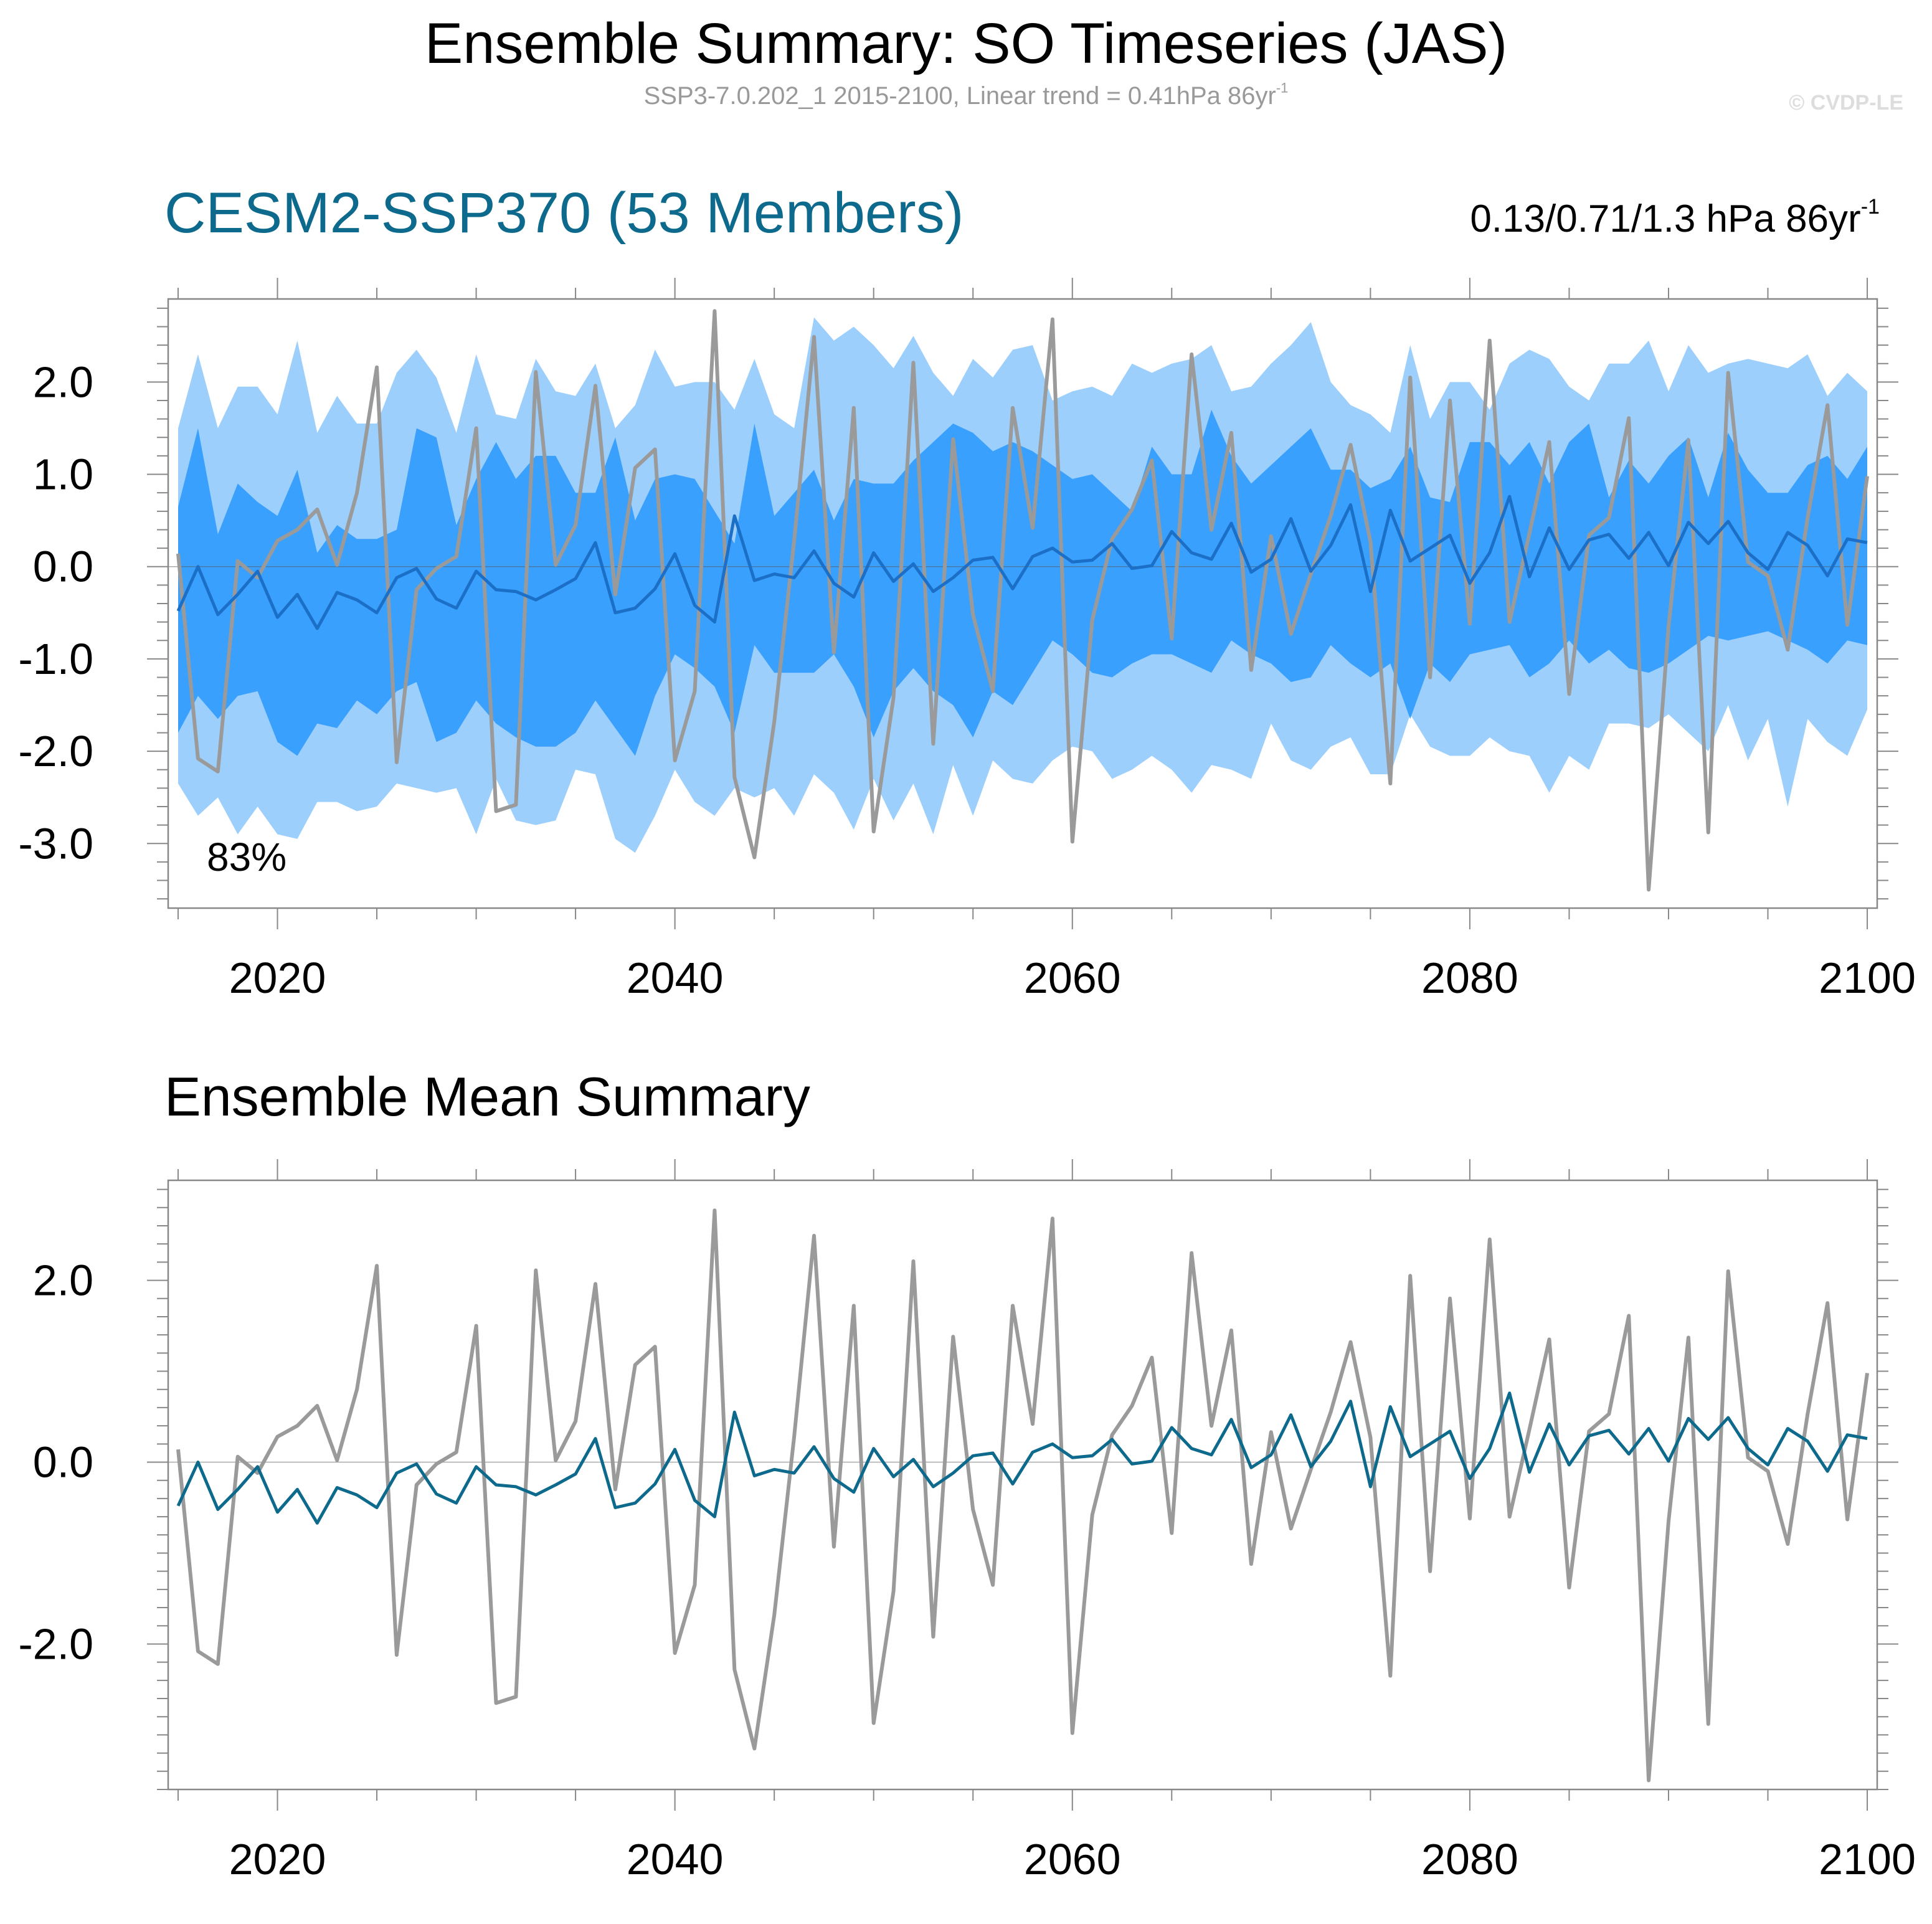 This screenshot has height=1924, width=1932. I want to click on x-tick-label-bottom: 2080, so click(1469, 1860).